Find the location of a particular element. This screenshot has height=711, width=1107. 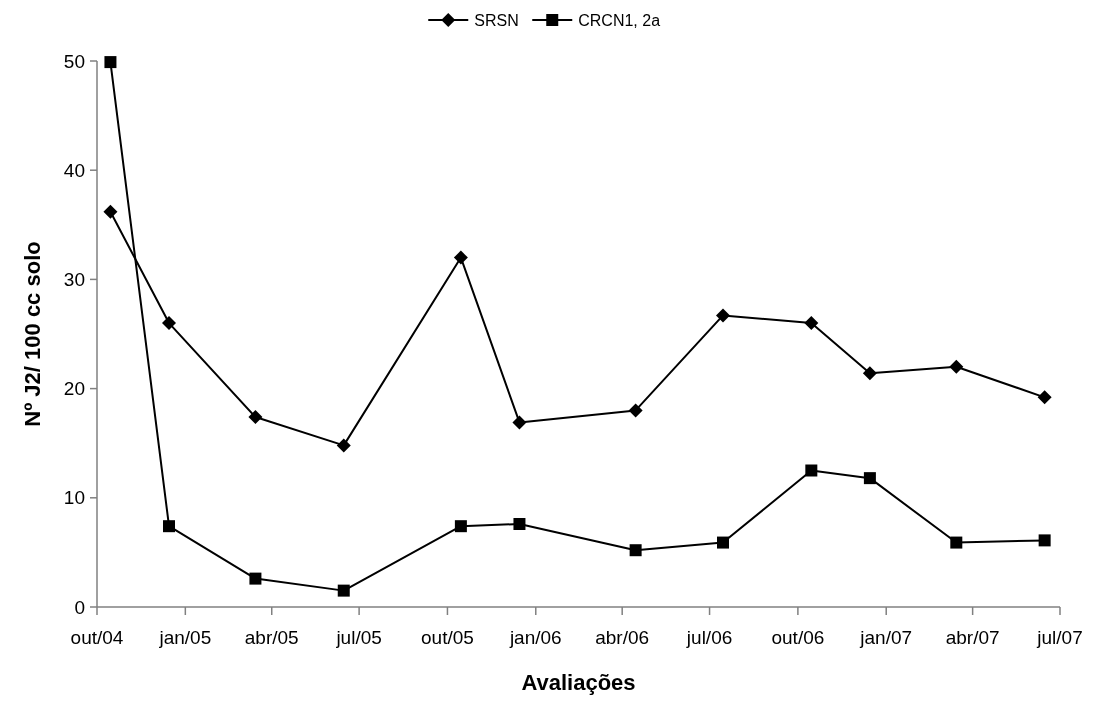

legend-label: CRCN1, 2a is located at coordinates (619, 20).